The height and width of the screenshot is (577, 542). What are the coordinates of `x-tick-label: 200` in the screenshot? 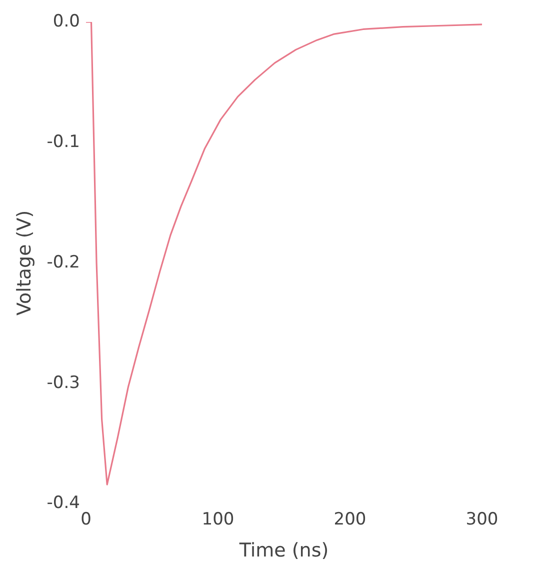 It's located at (350, 519).